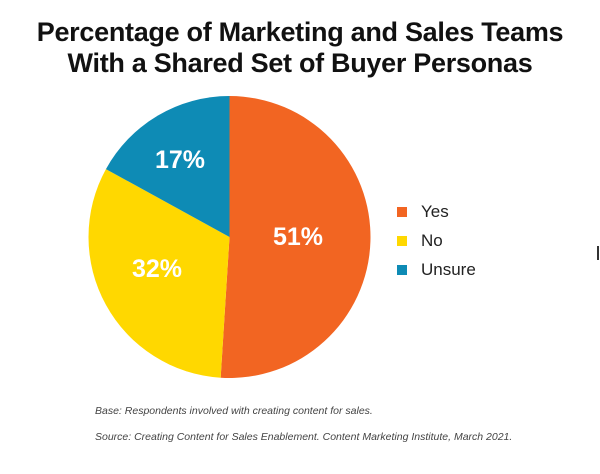  What do you see at coordinates (402, 269) in the screenshot?
I see `legend-swatch-unsure` at bounding box center [402, 269].